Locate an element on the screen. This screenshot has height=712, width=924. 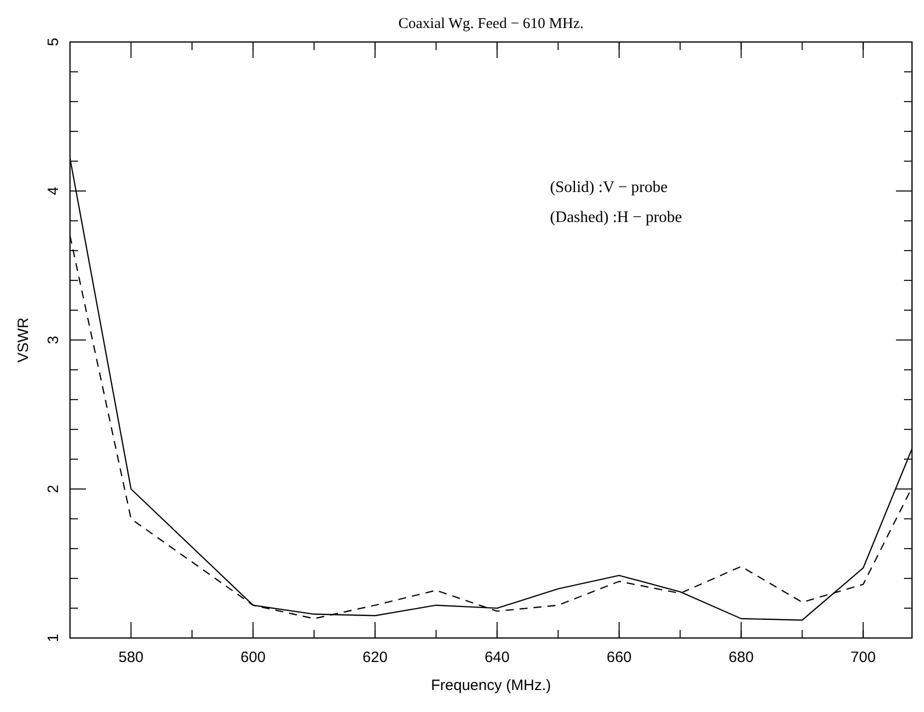
chart-title: Coaxial Wg. Feed − 610 MHz. is located at coordinates (491, 24).